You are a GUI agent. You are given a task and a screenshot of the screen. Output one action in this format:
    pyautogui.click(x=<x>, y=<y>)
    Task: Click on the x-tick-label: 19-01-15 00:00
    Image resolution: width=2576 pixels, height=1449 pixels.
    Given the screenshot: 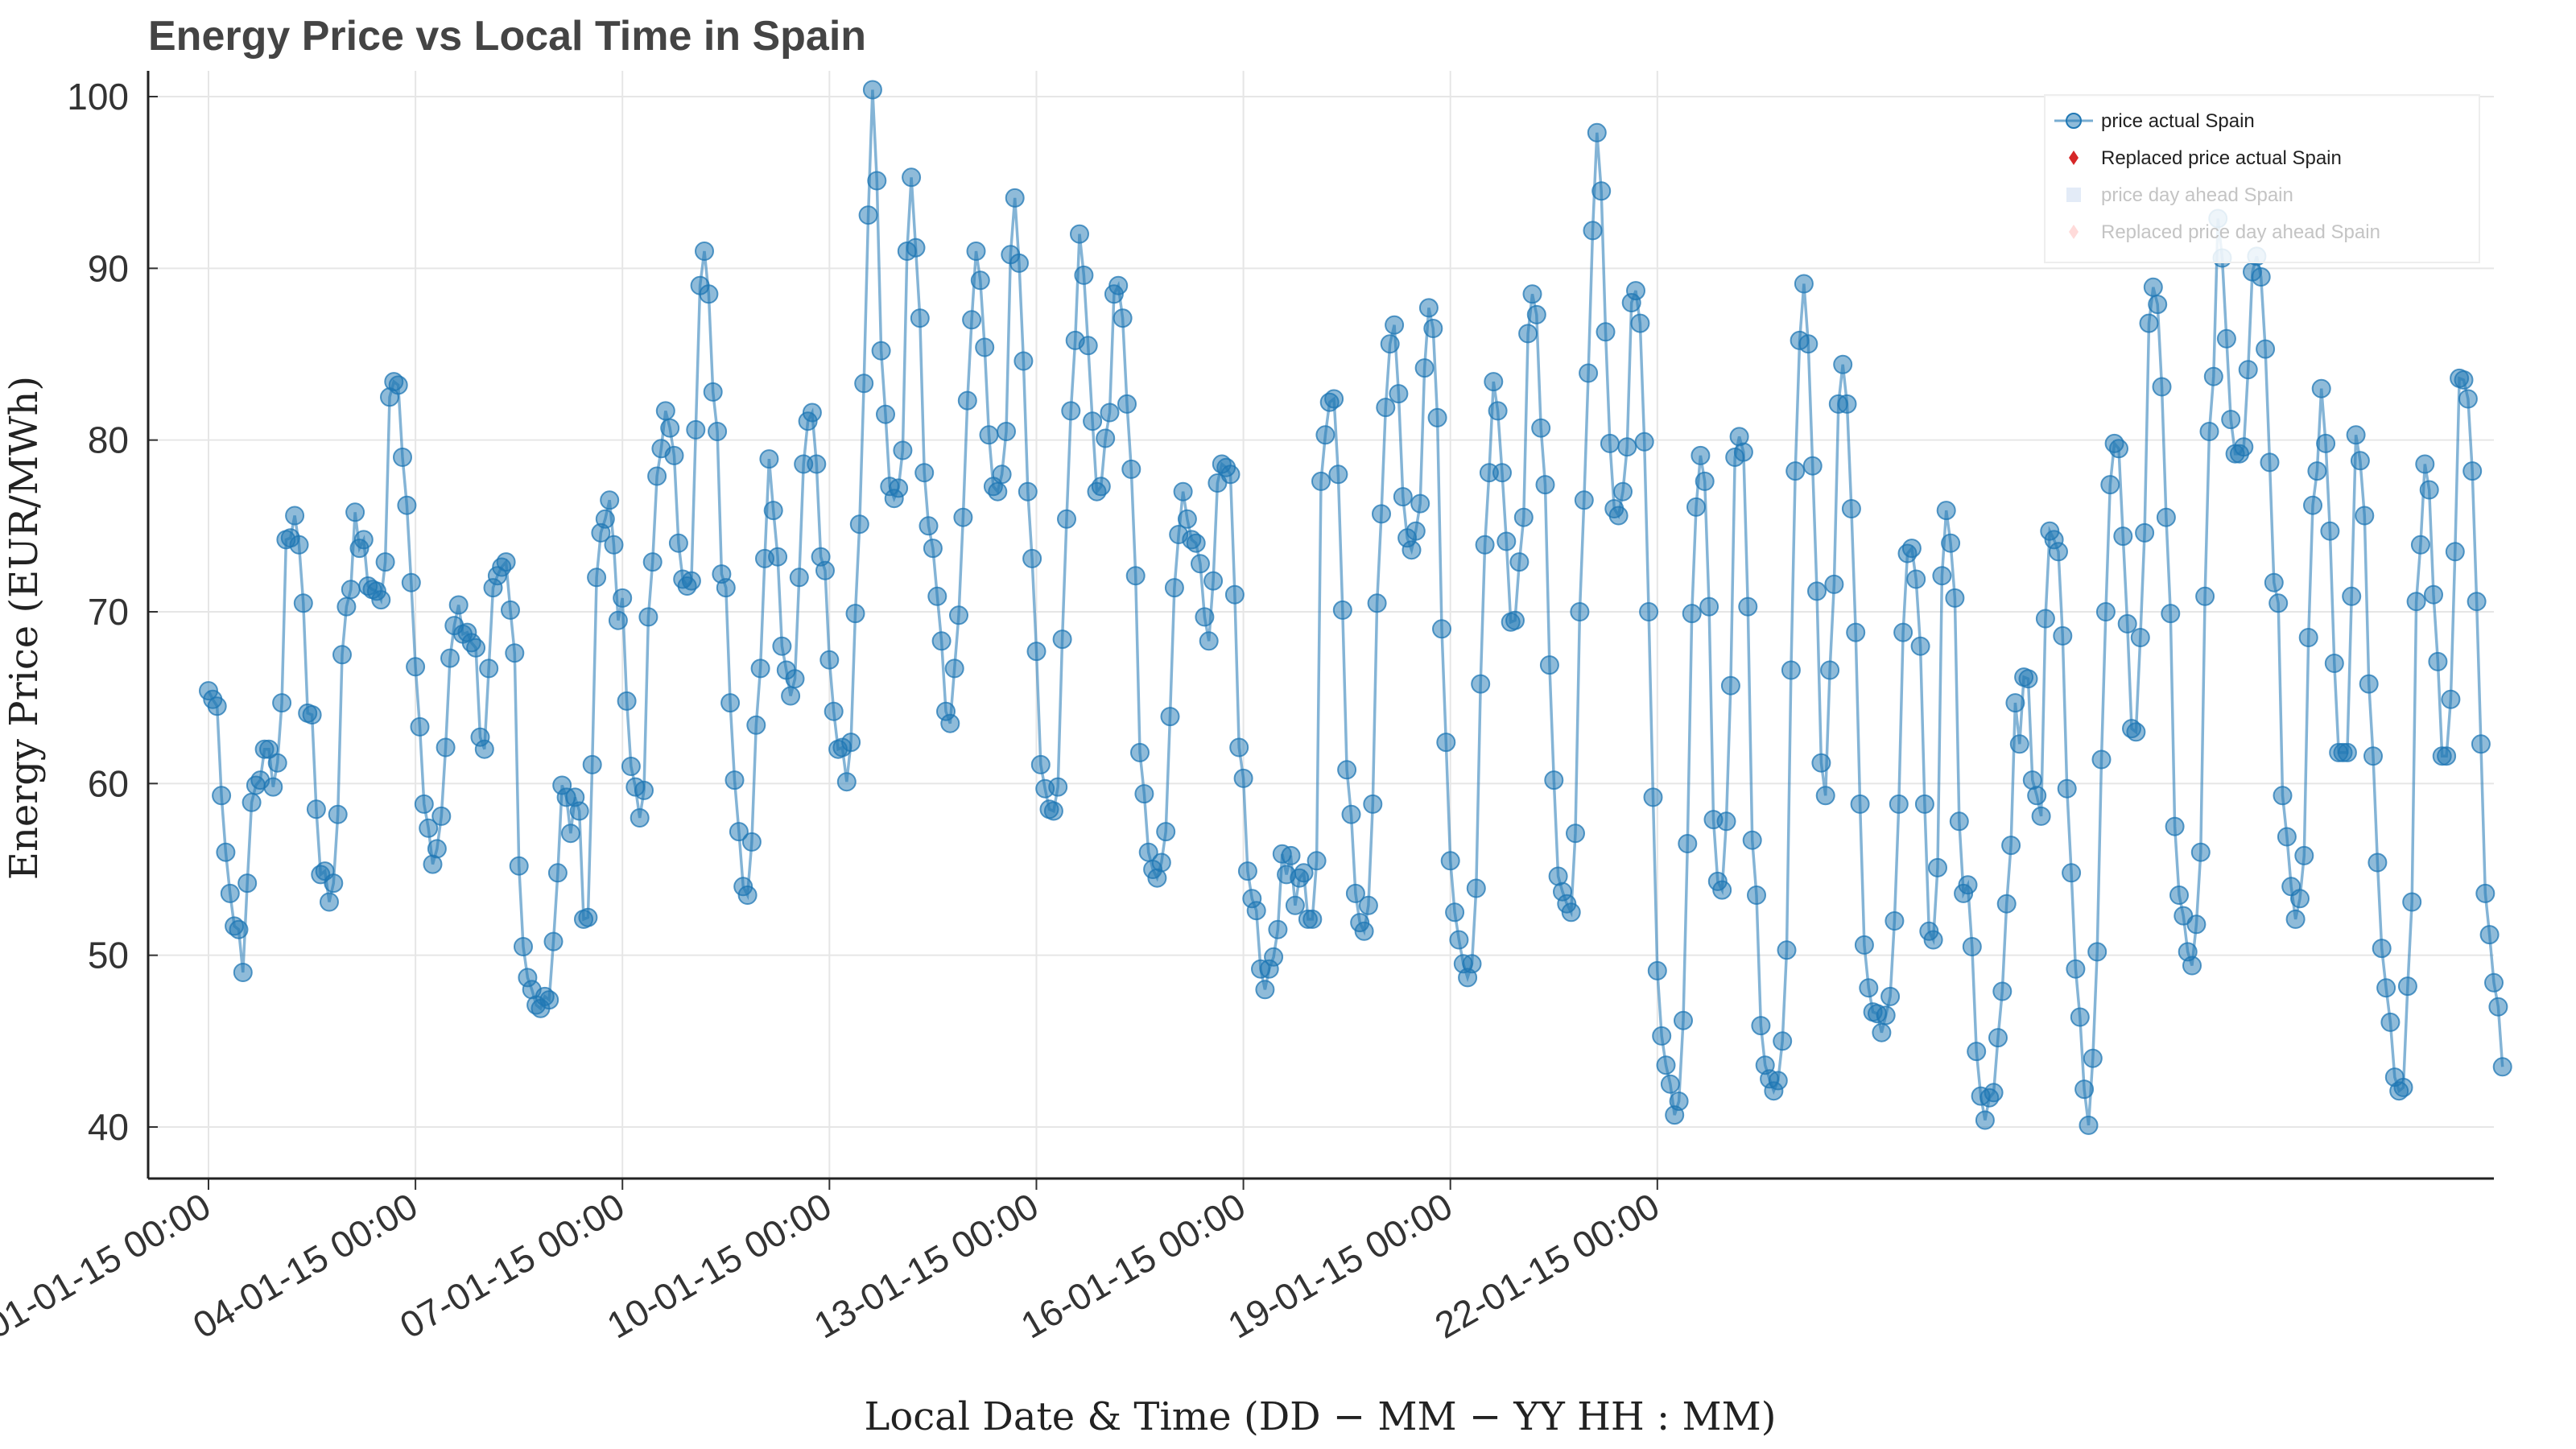 What is the action you would take?
    pyautogui.click(x=1339, y=1266)
    